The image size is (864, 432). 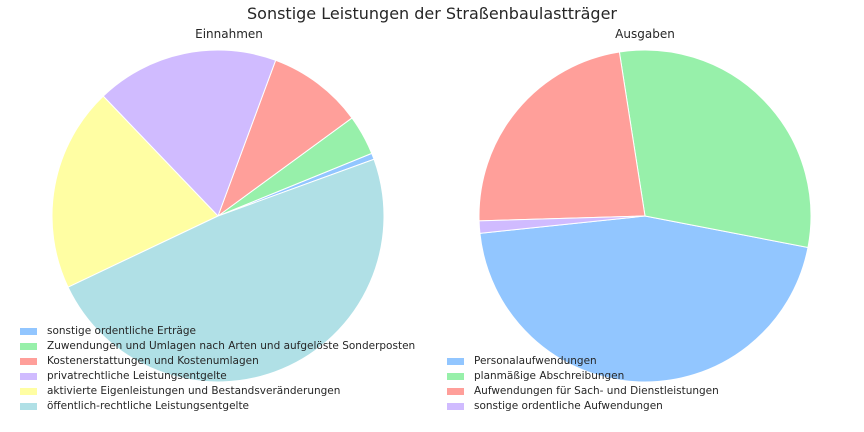 I want to click on pie-slice-personalaufwendungen, so click(x=644, y=299).